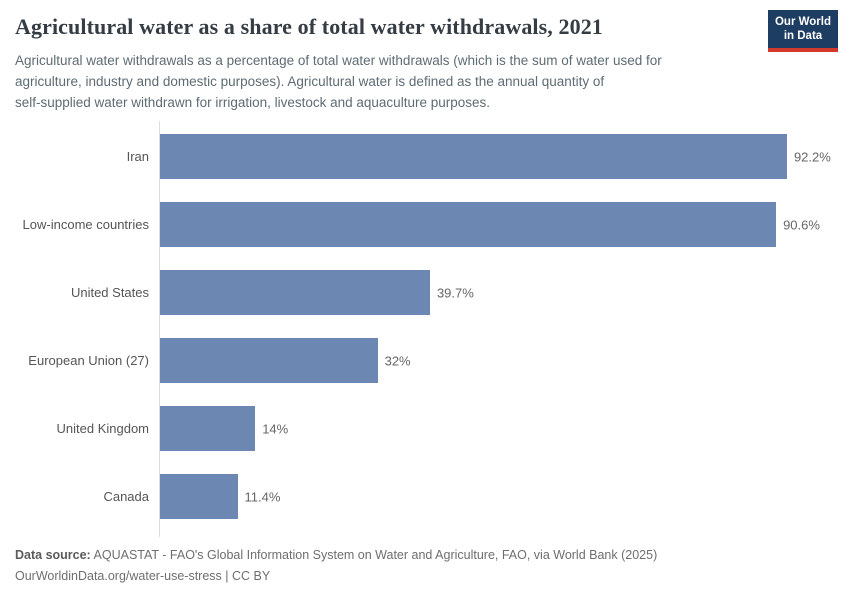  What do you see at coordinates (159, 328) in the screenshot?
I see `y-axis-line` at bounding box center [159, 328].